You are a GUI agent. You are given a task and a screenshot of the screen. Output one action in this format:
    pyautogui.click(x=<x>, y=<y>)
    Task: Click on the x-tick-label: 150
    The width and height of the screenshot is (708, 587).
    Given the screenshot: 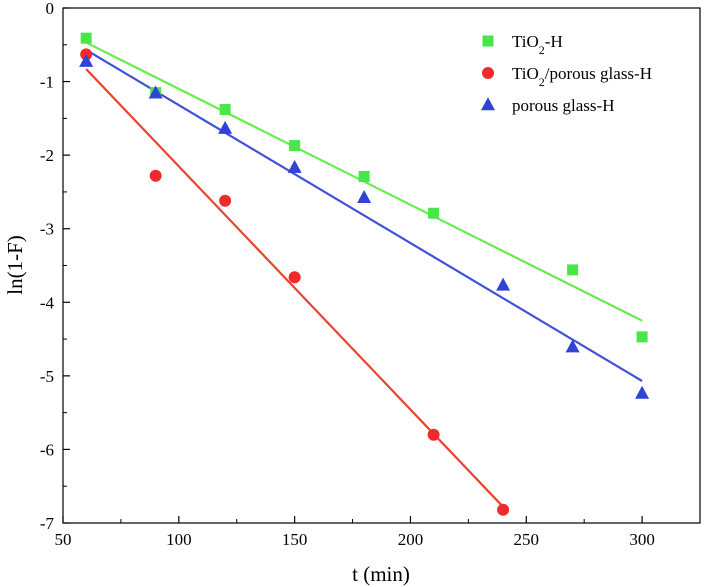 What is the action you would take?
    pyautogui.click(x=295, y=539)
    